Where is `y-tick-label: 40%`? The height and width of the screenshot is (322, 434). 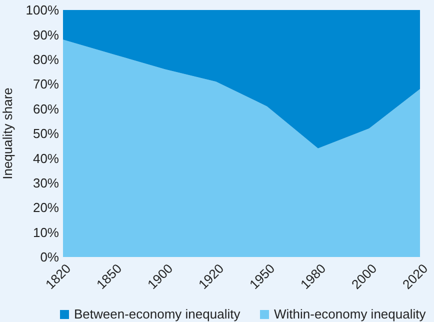 y-tick-label: 40% is located at coordinates (46, 158).